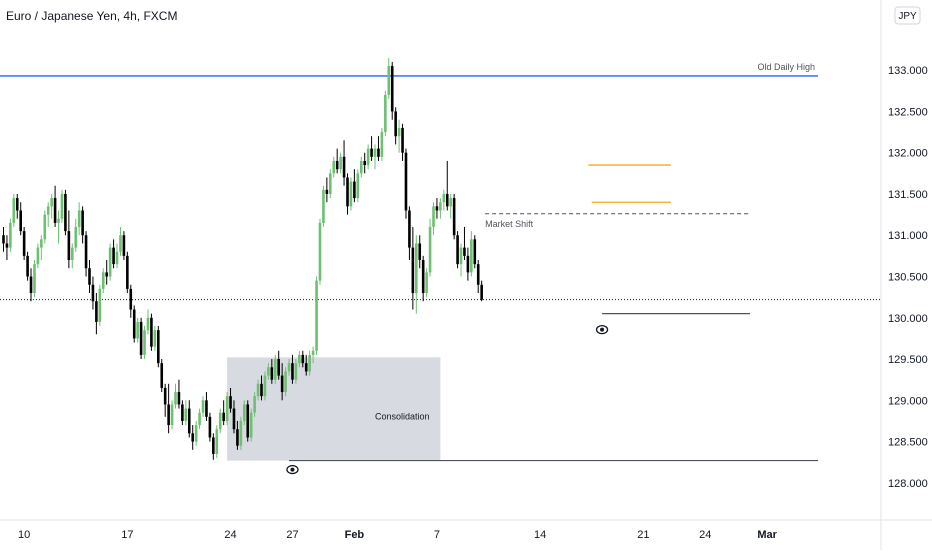 The height and width of the screenshot is (555, 932). I want to click on price-tick-label: 130.500, so click(908, 278).